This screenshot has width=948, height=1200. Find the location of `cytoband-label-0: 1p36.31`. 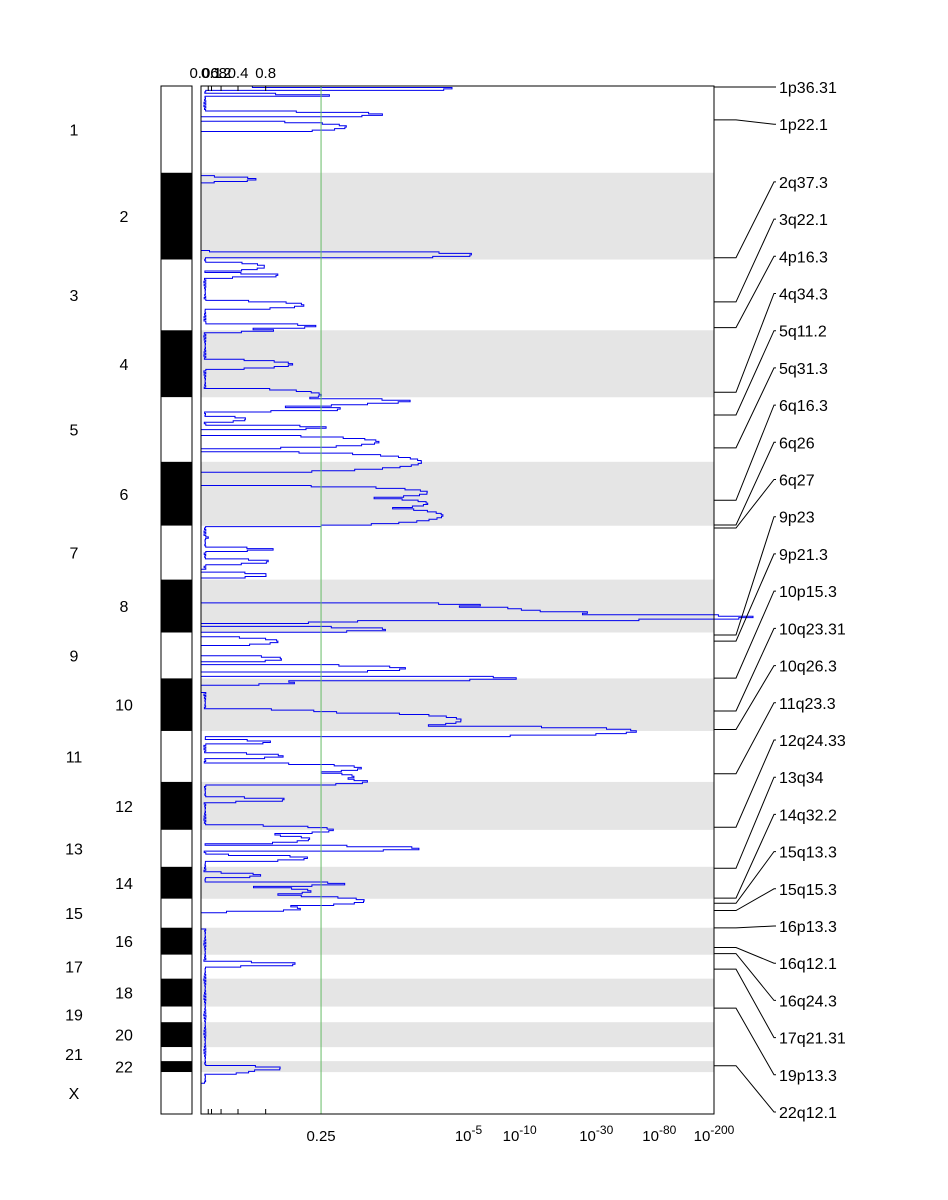

cytoband-label-0: 1p36.31 is located at coordinates (808, 88).